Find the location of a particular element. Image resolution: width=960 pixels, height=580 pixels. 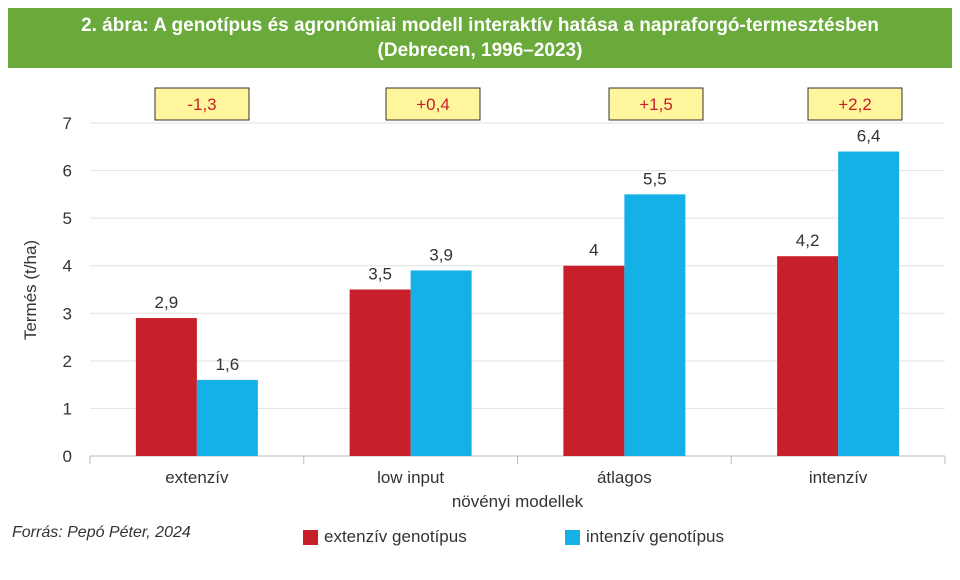

difference-label: +2,2 is located at coordinates (855, 104).